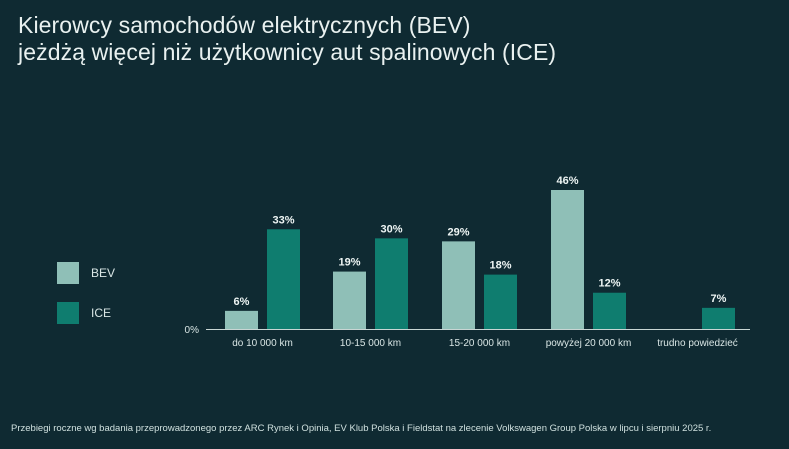  I want to click on data-label-bev-2: 29%, so click(458, 232).